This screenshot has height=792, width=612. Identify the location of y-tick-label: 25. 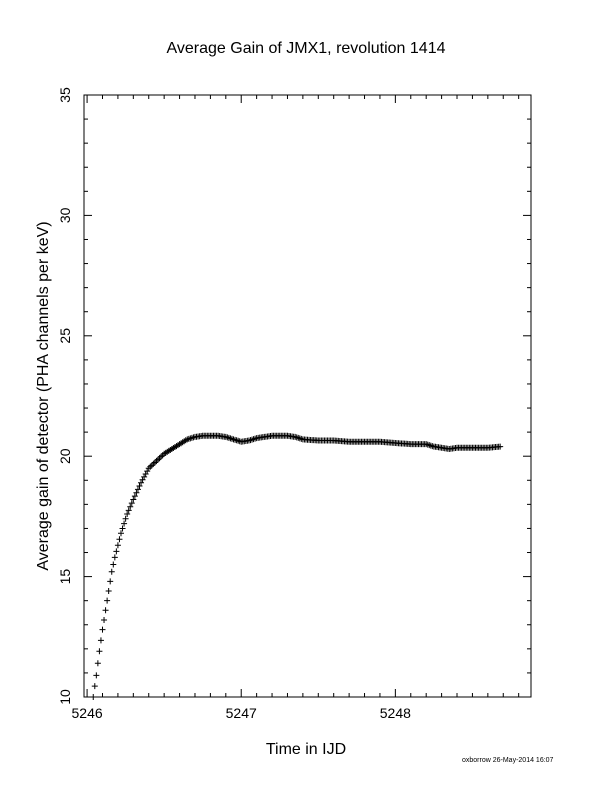
(65, 336).